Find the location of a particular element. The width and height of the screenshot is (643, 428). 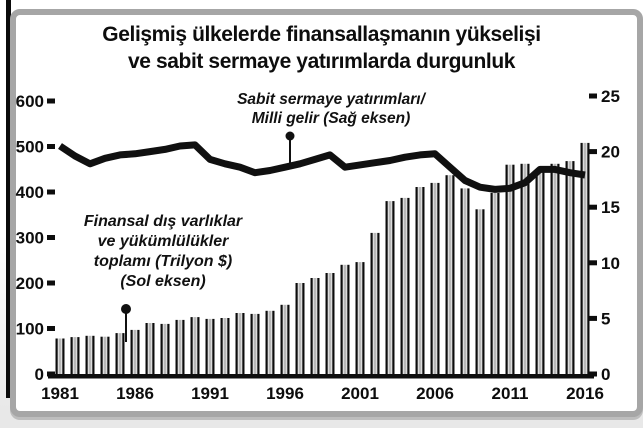

bar-1987 is located at coordinates (150, 348).